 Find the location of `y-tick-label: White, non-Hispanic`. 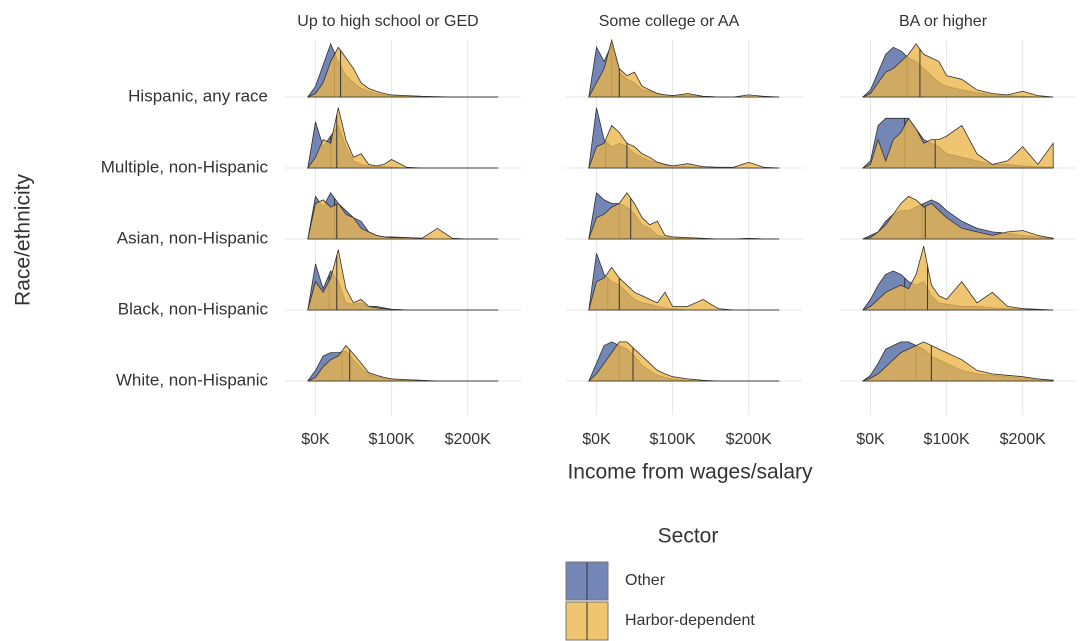

y-tick-label: White, non-Hispanic is located at coordinates (192, 379).